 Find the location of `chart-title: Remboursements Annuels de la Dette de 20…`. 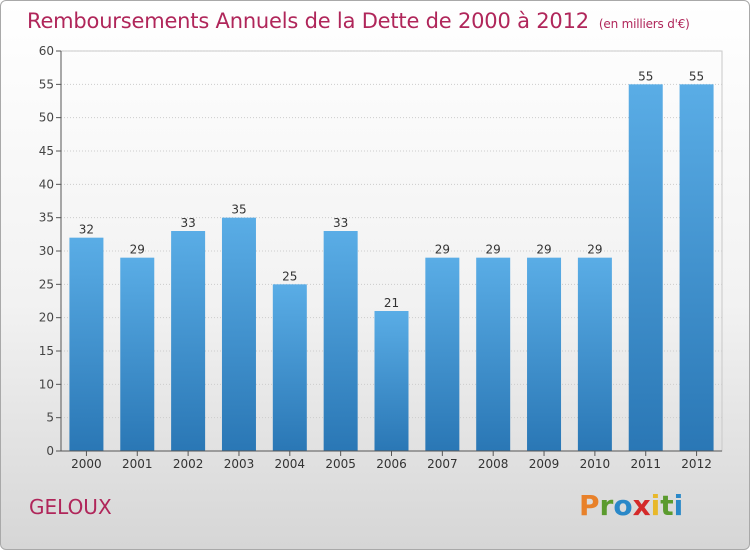

chart-title: Remboursements Annuels de la Dette de 20… is located at coordinates (358, 21).